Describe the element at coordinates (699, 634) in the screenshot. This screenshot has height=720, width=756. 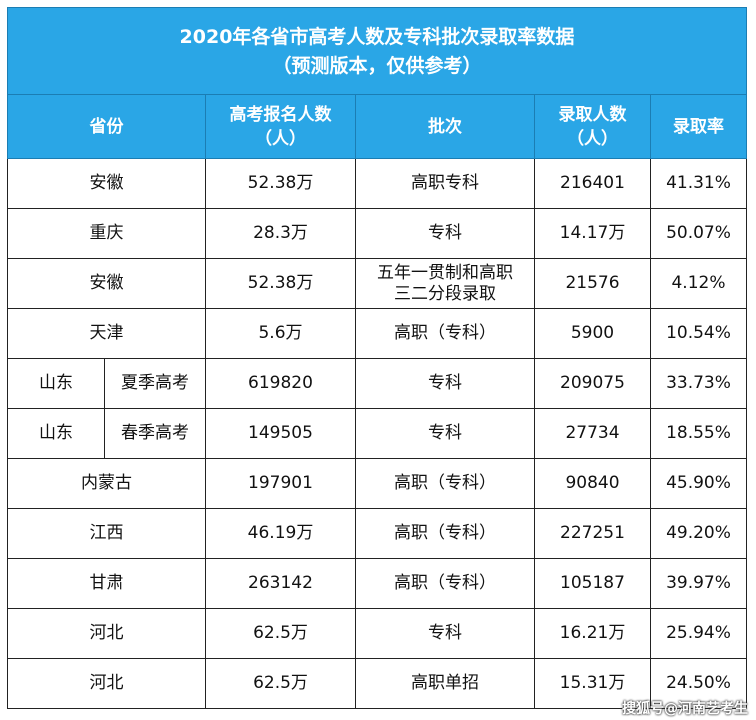
I see `rate-cell: 25.94%` at that location.